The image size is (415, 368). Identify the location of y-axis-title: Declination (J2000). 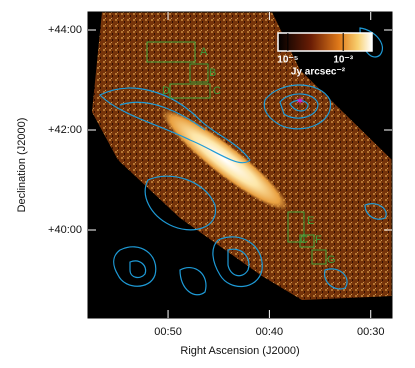
(22, 165).